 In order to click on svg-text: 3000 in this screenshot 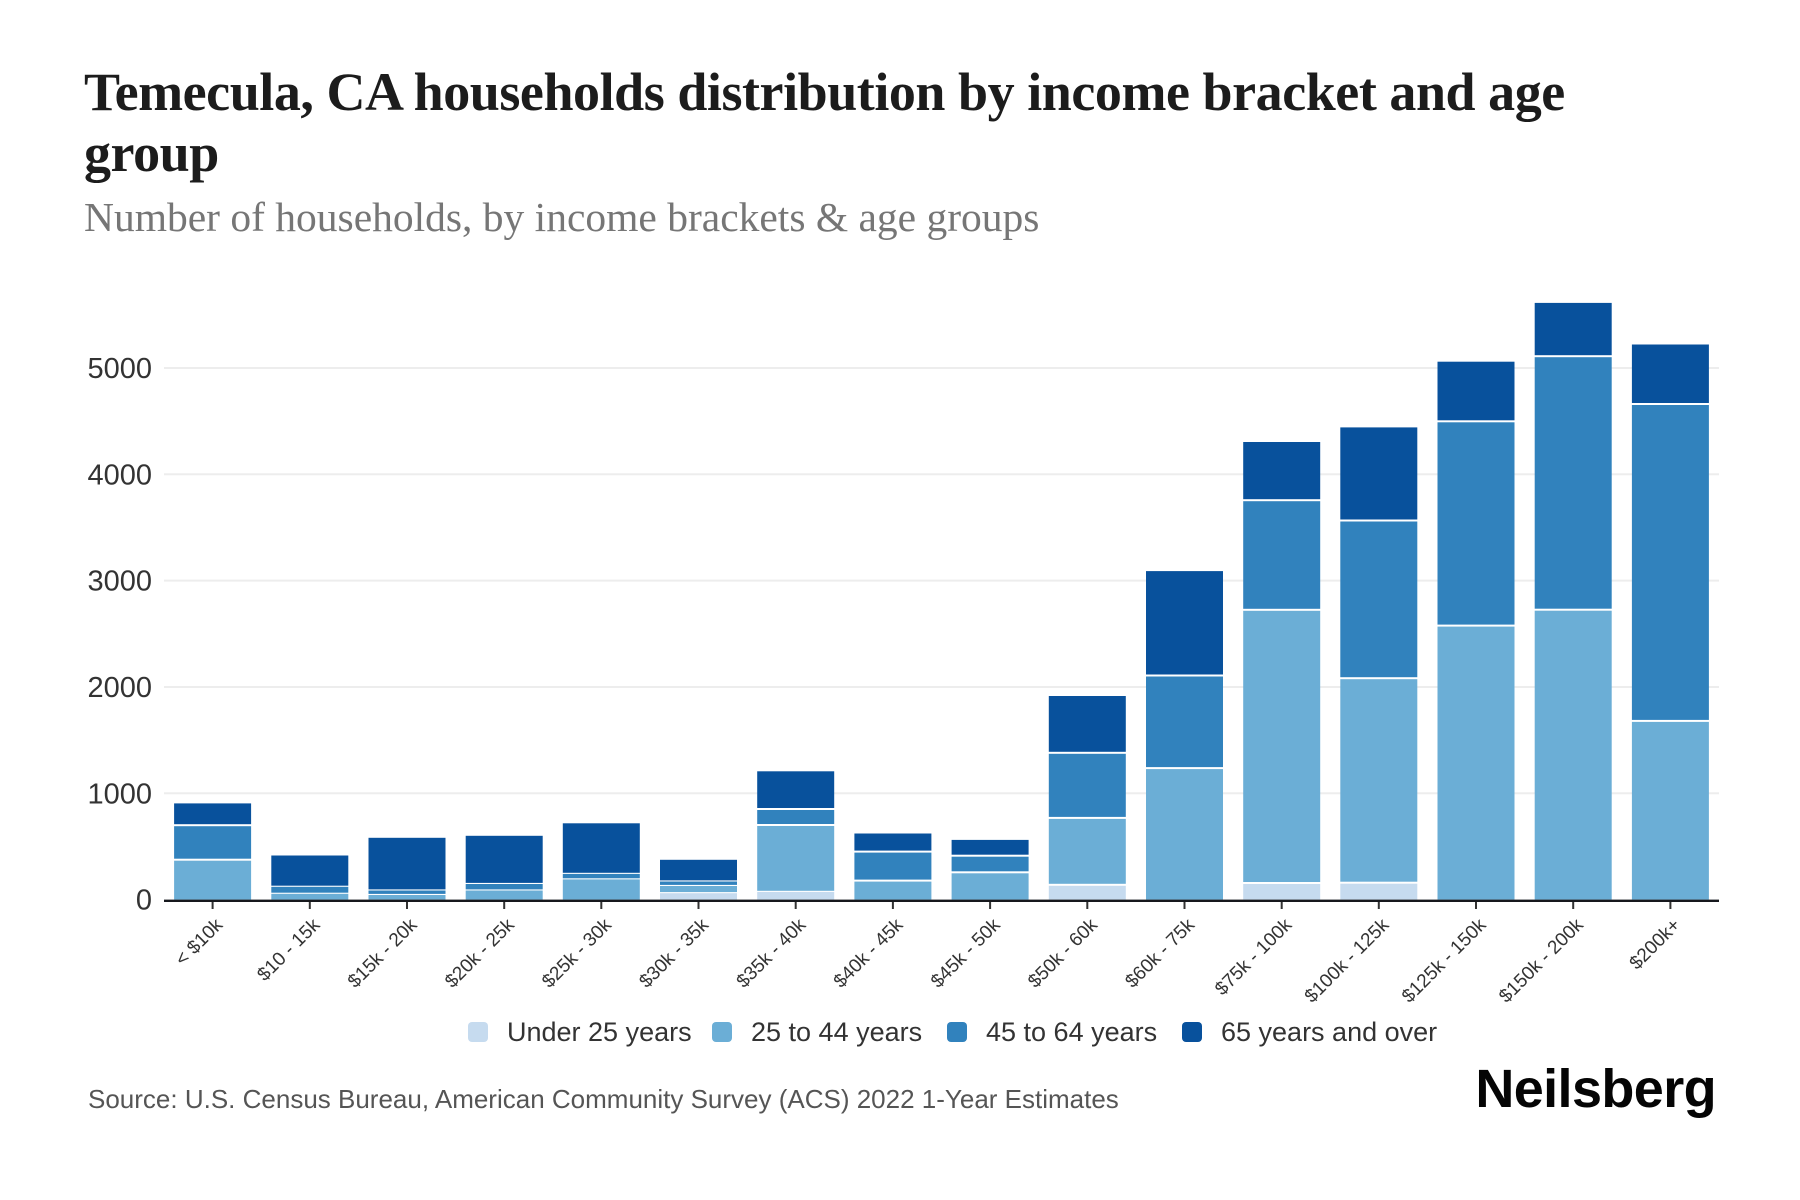, I will do `click(119, 582)`.